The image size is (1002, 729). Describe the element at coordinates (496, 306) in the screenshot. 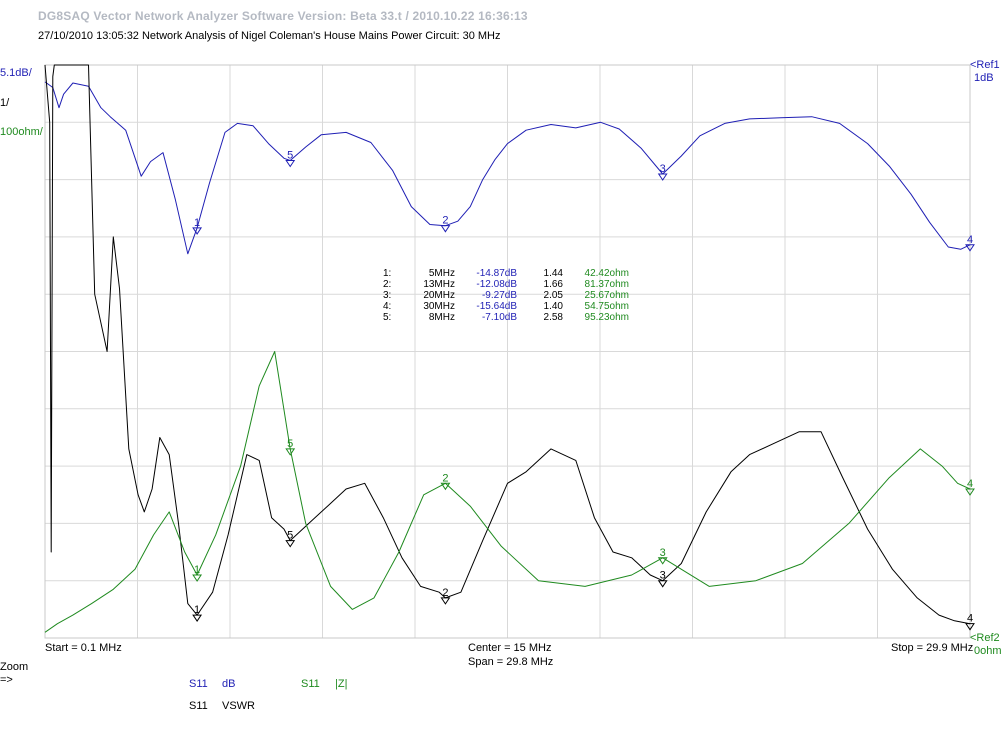

I see `marker-table-db: -15.64dB` at that location.